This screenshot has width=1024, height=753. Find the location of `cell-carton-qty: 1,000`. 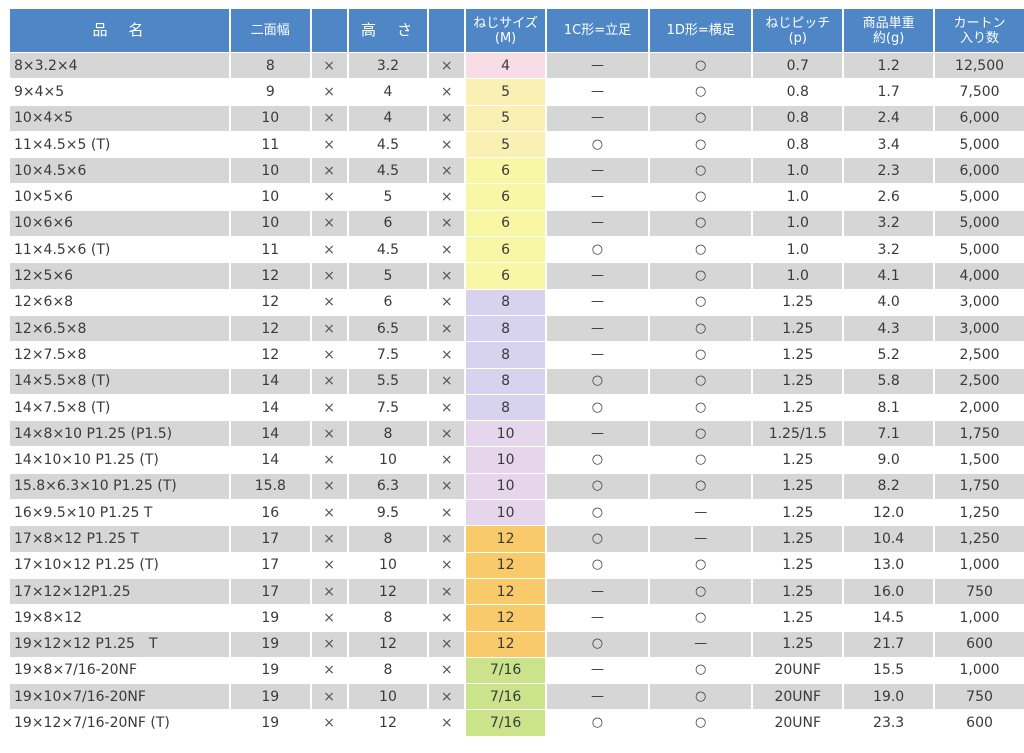

cell-carton-qty: 1,000 is located at coordinates (979, 670).